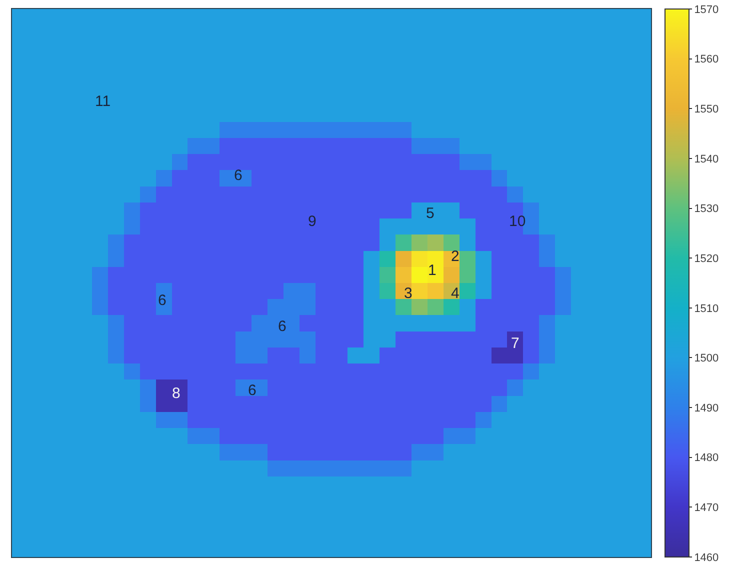 This screenshot has width=729, height=569. What do you see at coordinates (455, 256) in the screenshot?
I see `annotation: 2` at bounding box center [455, 256].